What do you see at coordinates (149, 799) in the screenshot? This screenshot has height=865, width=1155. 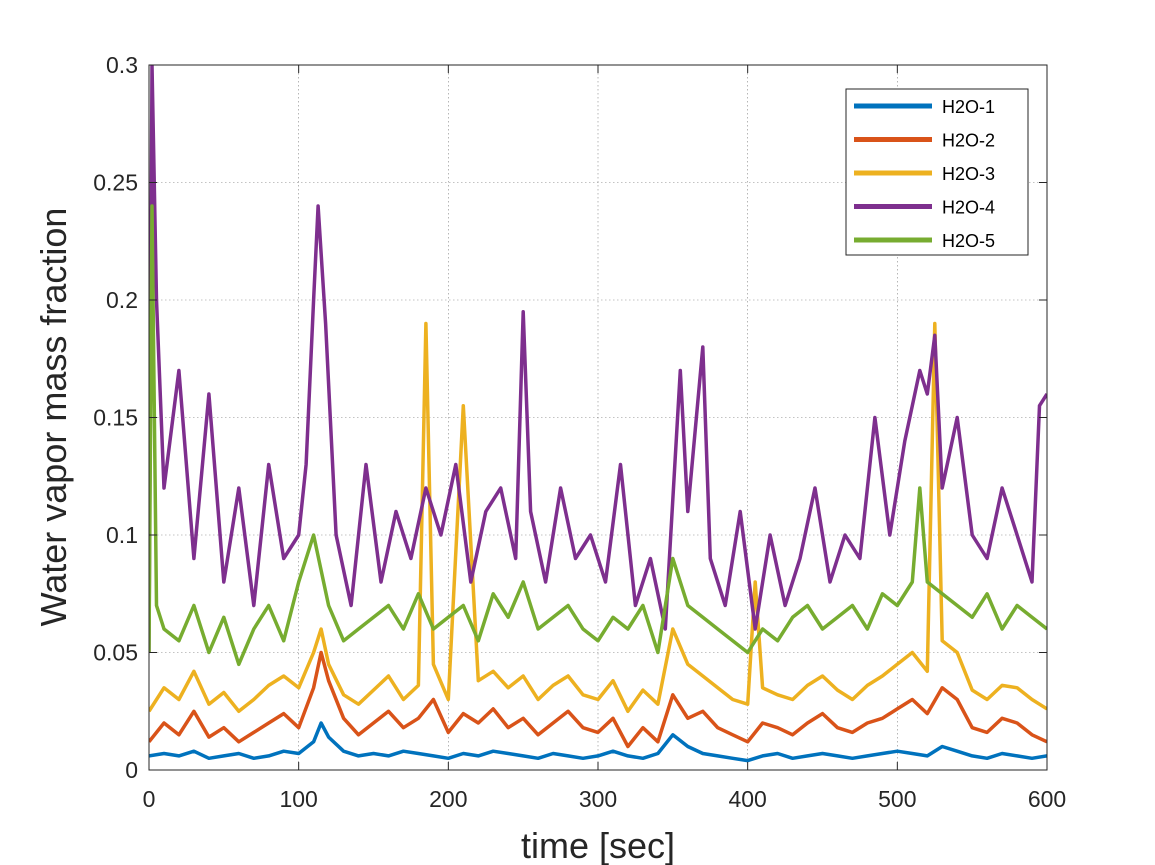 I see `x-tick-label: 0` at bounding box center [149, 799].